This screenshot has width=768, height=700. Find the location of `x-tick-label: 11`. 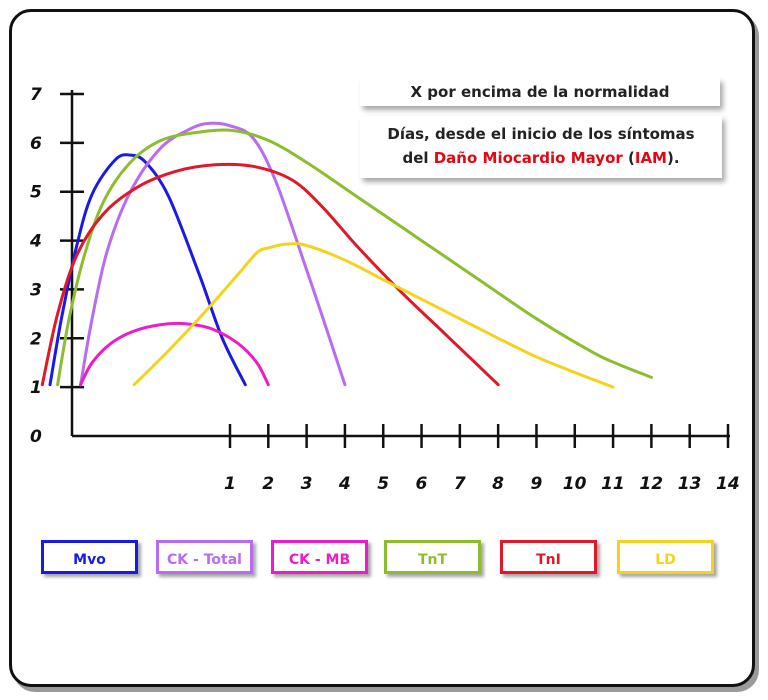

x-tick-label: 11 is located at coordinates (613, 484).